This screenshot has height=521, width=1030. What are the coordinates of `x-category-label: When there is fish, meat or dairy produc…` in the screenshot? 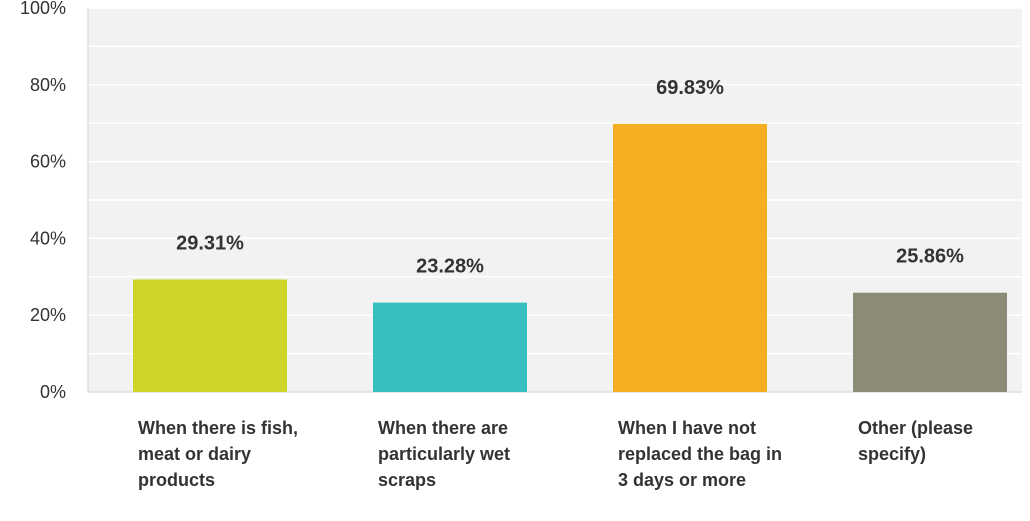 It's located at (218, 454).